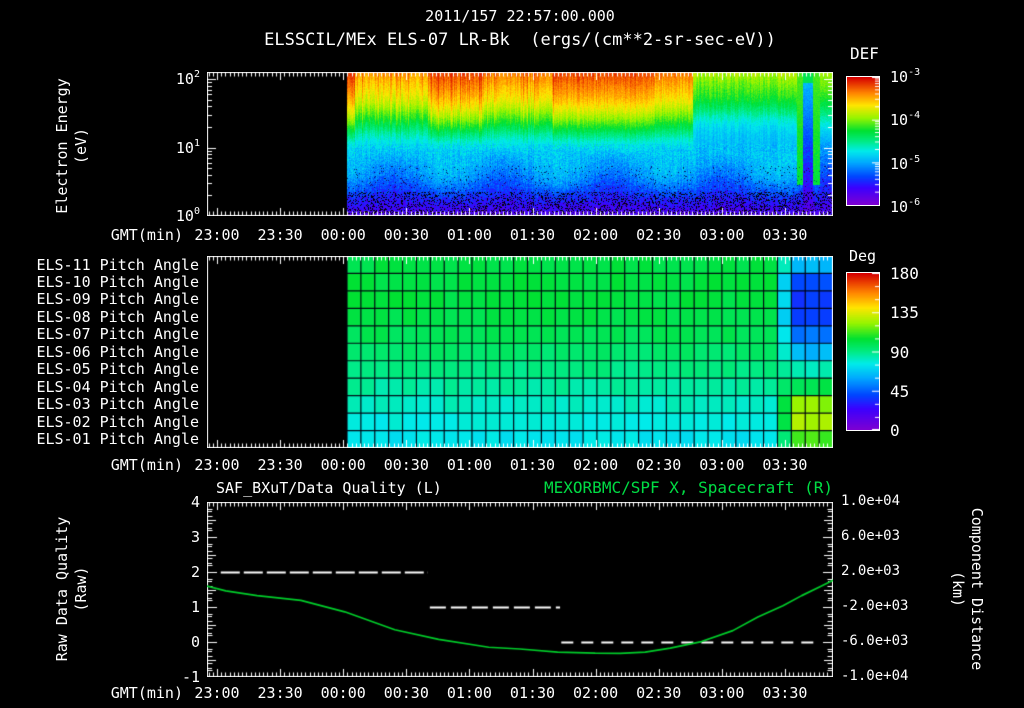 The image size is (1024, 708). Describe the element at coordinates (196, 143) in the screenshot. I see `energy-tick-label-exp: 1` at that location.